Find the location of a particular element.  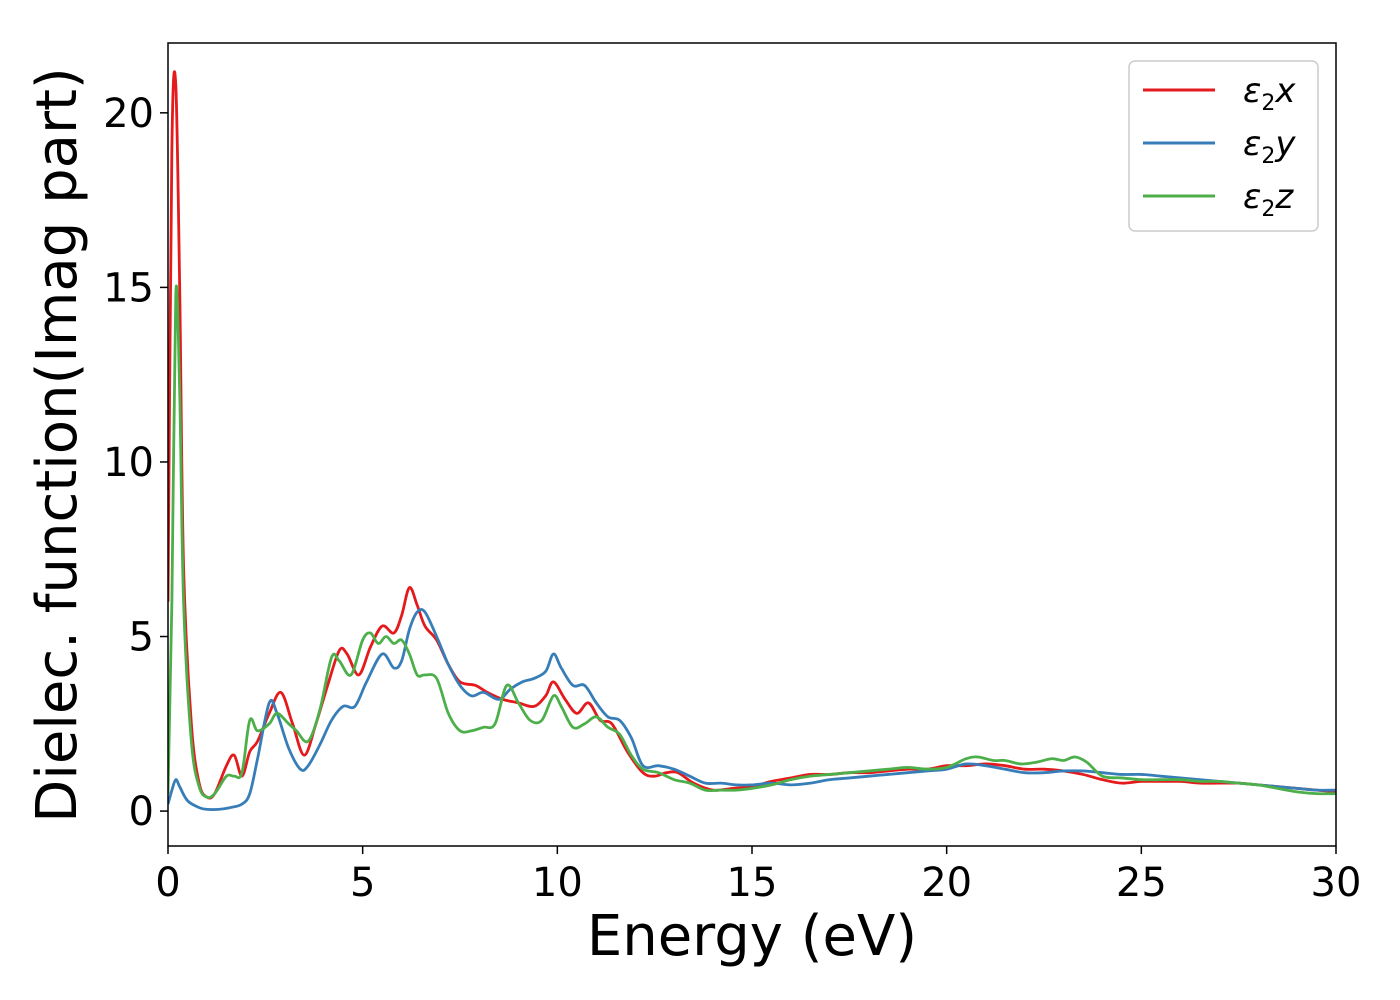

x-tick-label: 30 is located at coordinates (1336, 883).